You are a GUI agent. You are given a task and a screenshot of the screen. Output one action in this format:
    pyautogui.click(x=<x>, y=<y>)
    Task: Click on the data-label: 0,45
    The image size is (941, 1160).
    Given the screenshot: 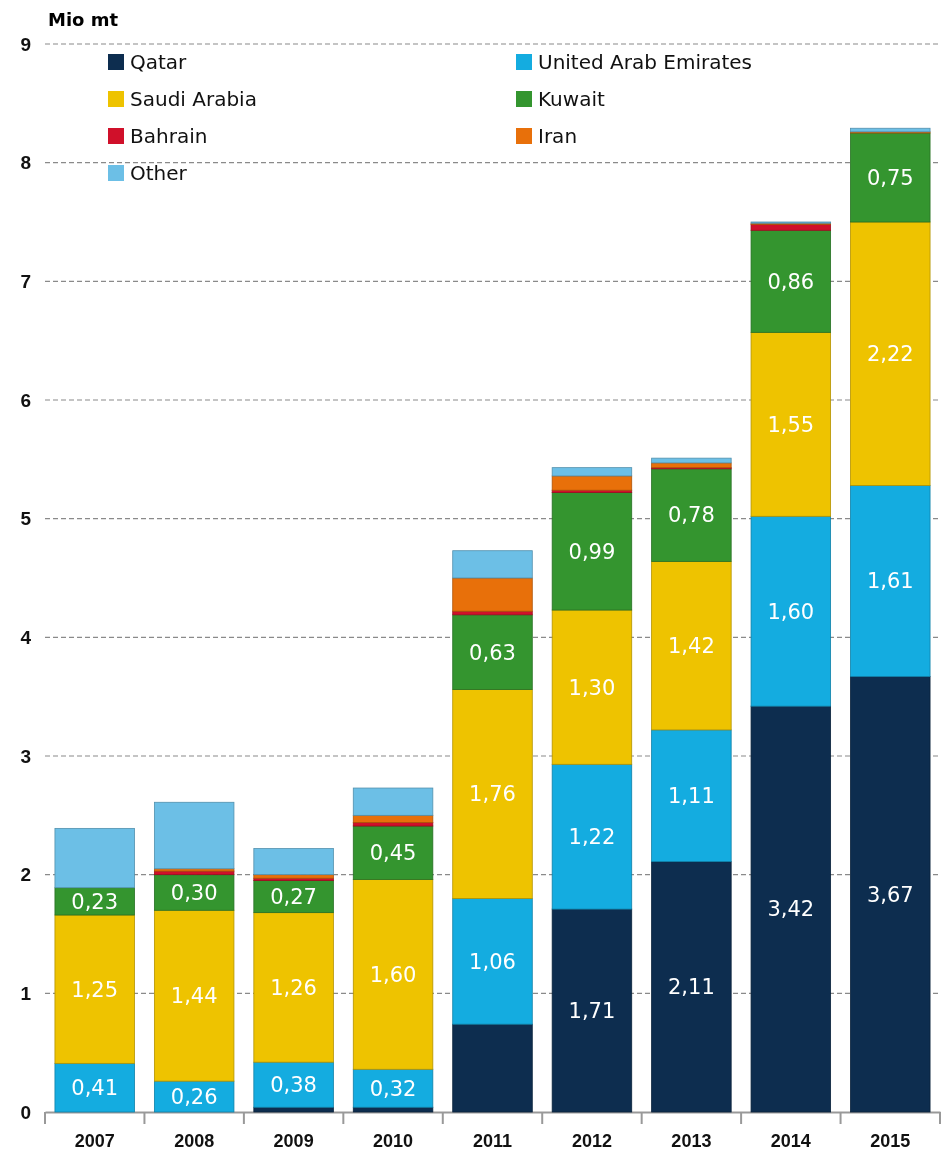 What is the action you would take?
    pyautogui.click(x=393, y=853)
    